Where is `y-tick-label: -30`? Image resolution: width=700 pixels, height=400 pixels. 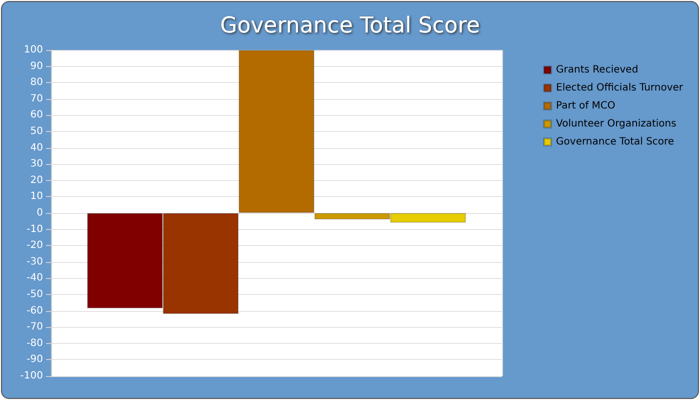 y-tick-label: -30 is located at coordinates (34, 262).